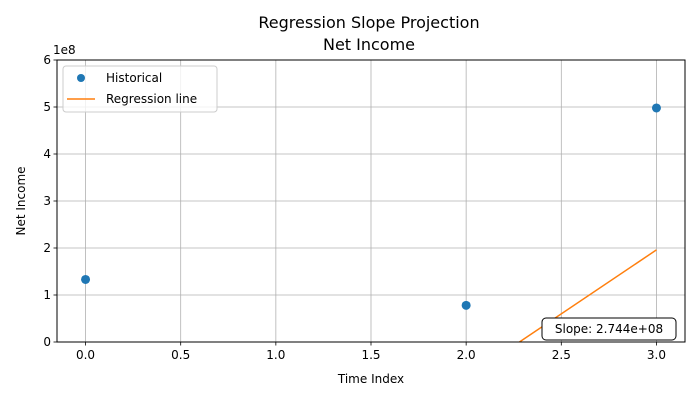  Describe the element at coordinates (368, 33) in the screenshot. I see `chart-title: Regression Slope Projection Net Income` at that location.